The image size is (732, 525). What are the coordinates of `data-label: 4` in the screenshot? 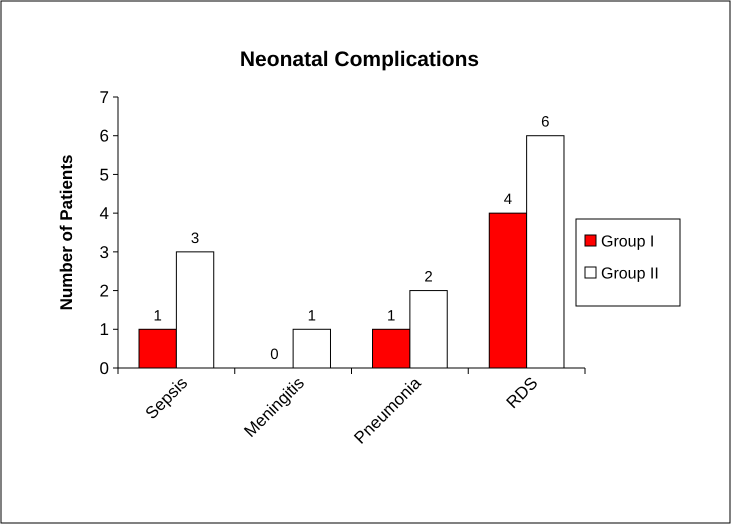 It's located at (508, 199).